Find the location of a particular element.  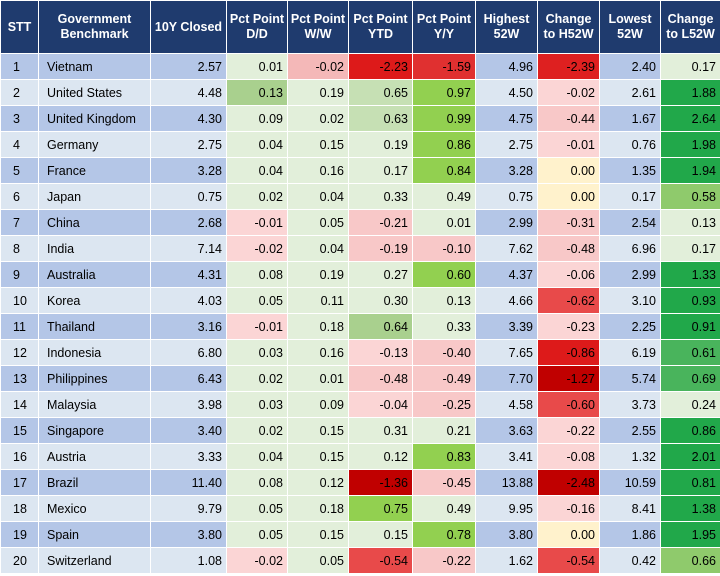

cell-lowest-52w: 1.67 is located at coordinates (630, 118).